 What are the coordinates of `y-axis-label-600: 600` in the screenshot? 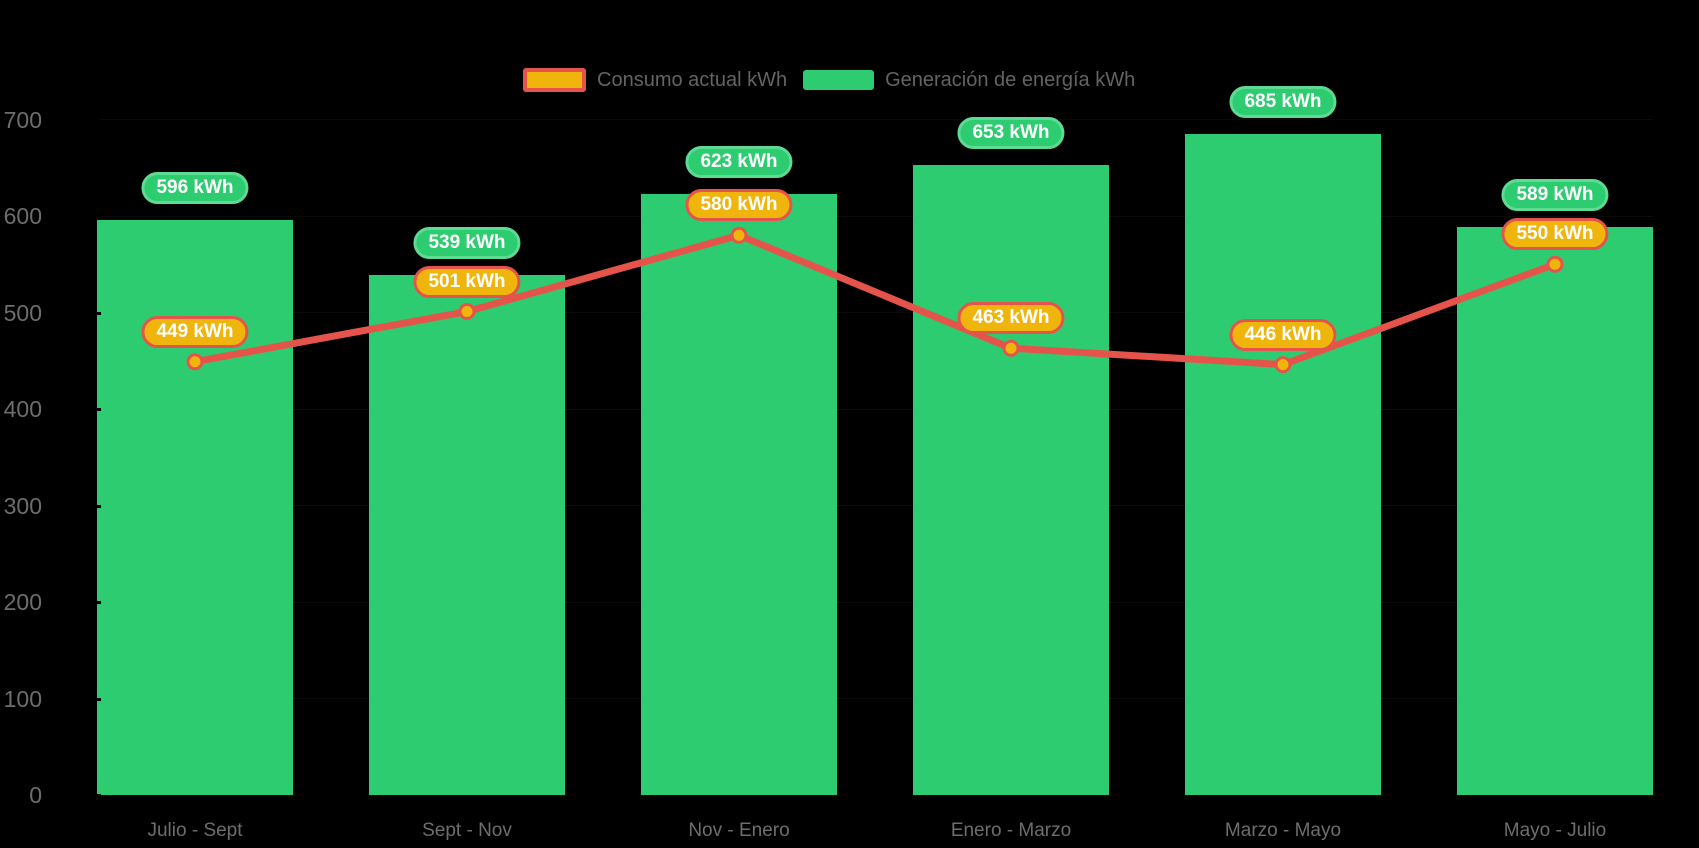 It's located at (22, 216).